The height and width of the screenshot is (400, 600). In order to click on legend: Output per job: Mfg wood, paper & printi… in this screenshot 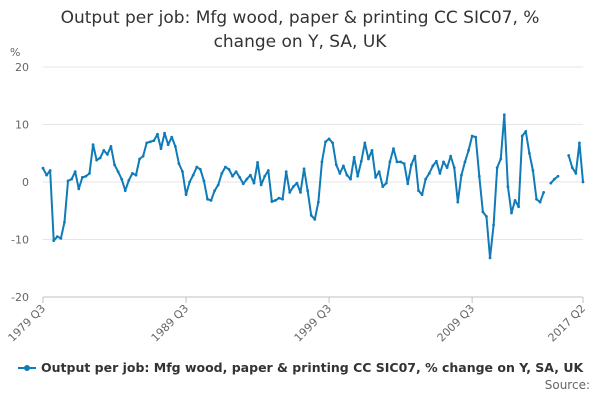, I will do `click(300, 367)`.